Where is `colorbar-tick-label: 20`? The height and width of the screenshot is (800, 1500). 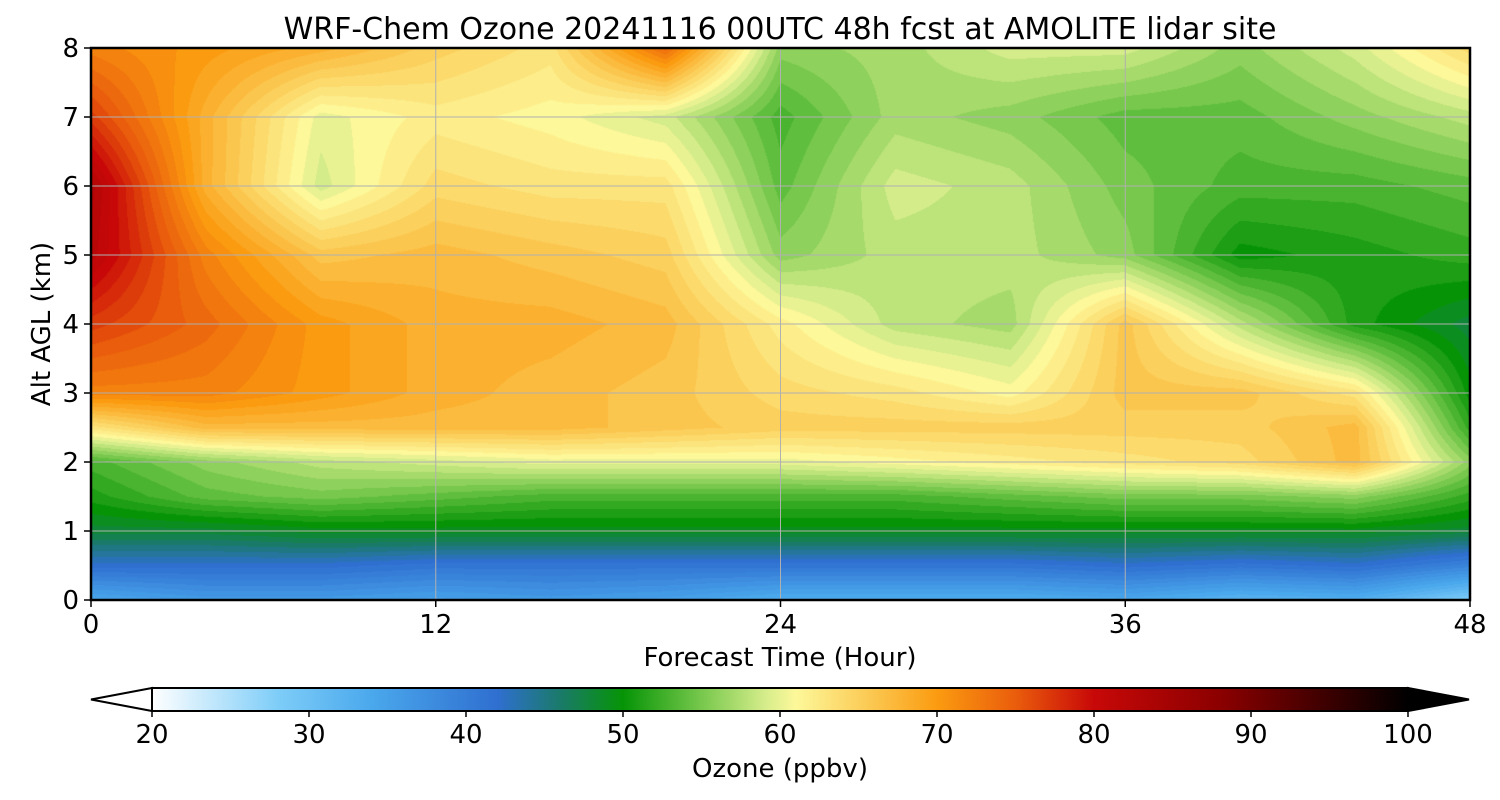 colorbar-tick-label: 20 is located at coordinates (151, 735).